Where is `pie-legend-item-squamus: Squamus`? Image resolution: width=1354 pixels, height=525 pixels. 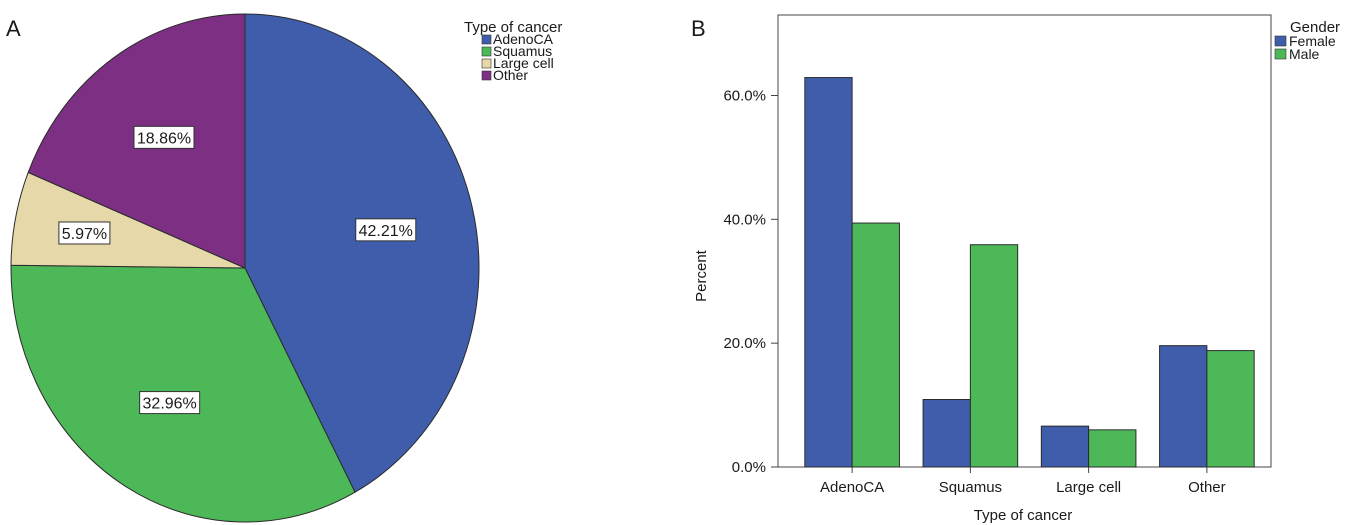 pie-legend-item-squamus: Squamus is located at coordinates (522, 51).